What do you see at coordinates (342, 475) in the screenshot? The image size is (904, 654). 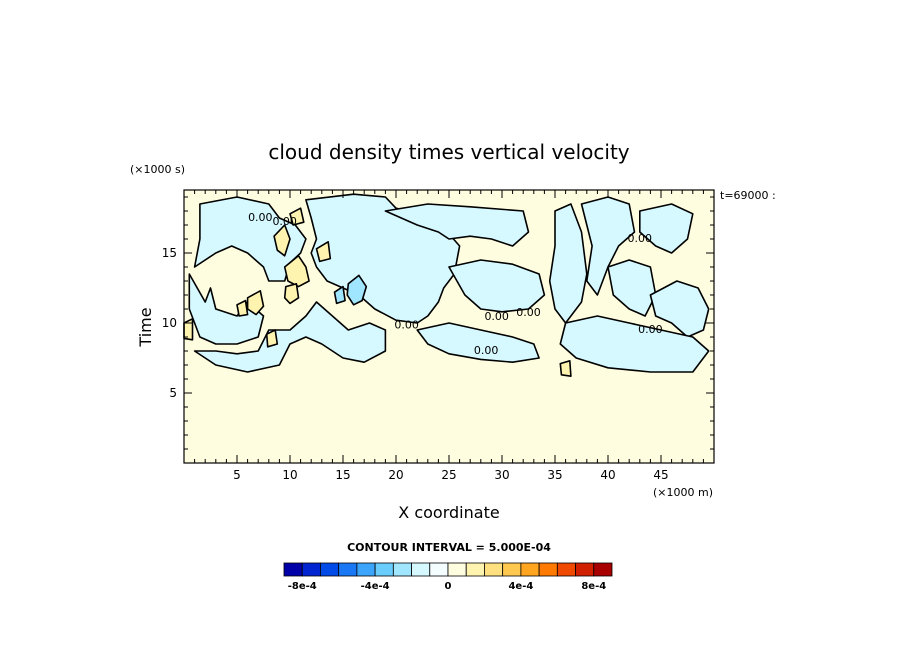 I see `x-tick-label-15: 15` at bounding box center [342, 475].